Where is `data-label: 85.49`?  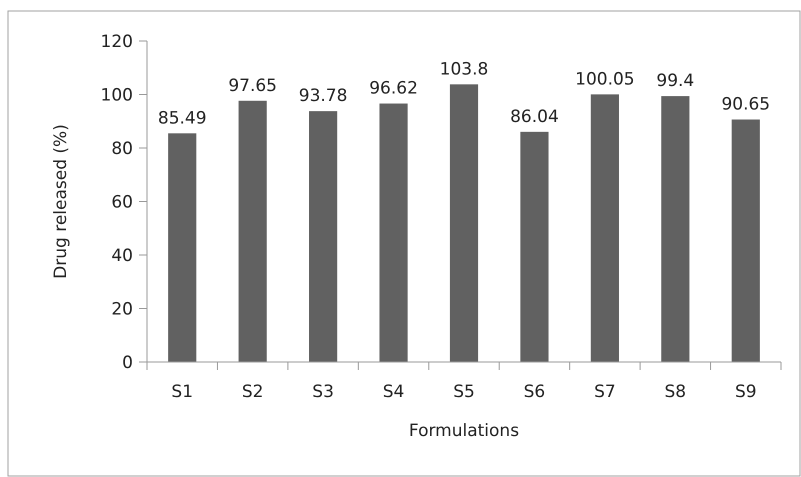
data-label: 85.49 is located at coordinates (182, 118).